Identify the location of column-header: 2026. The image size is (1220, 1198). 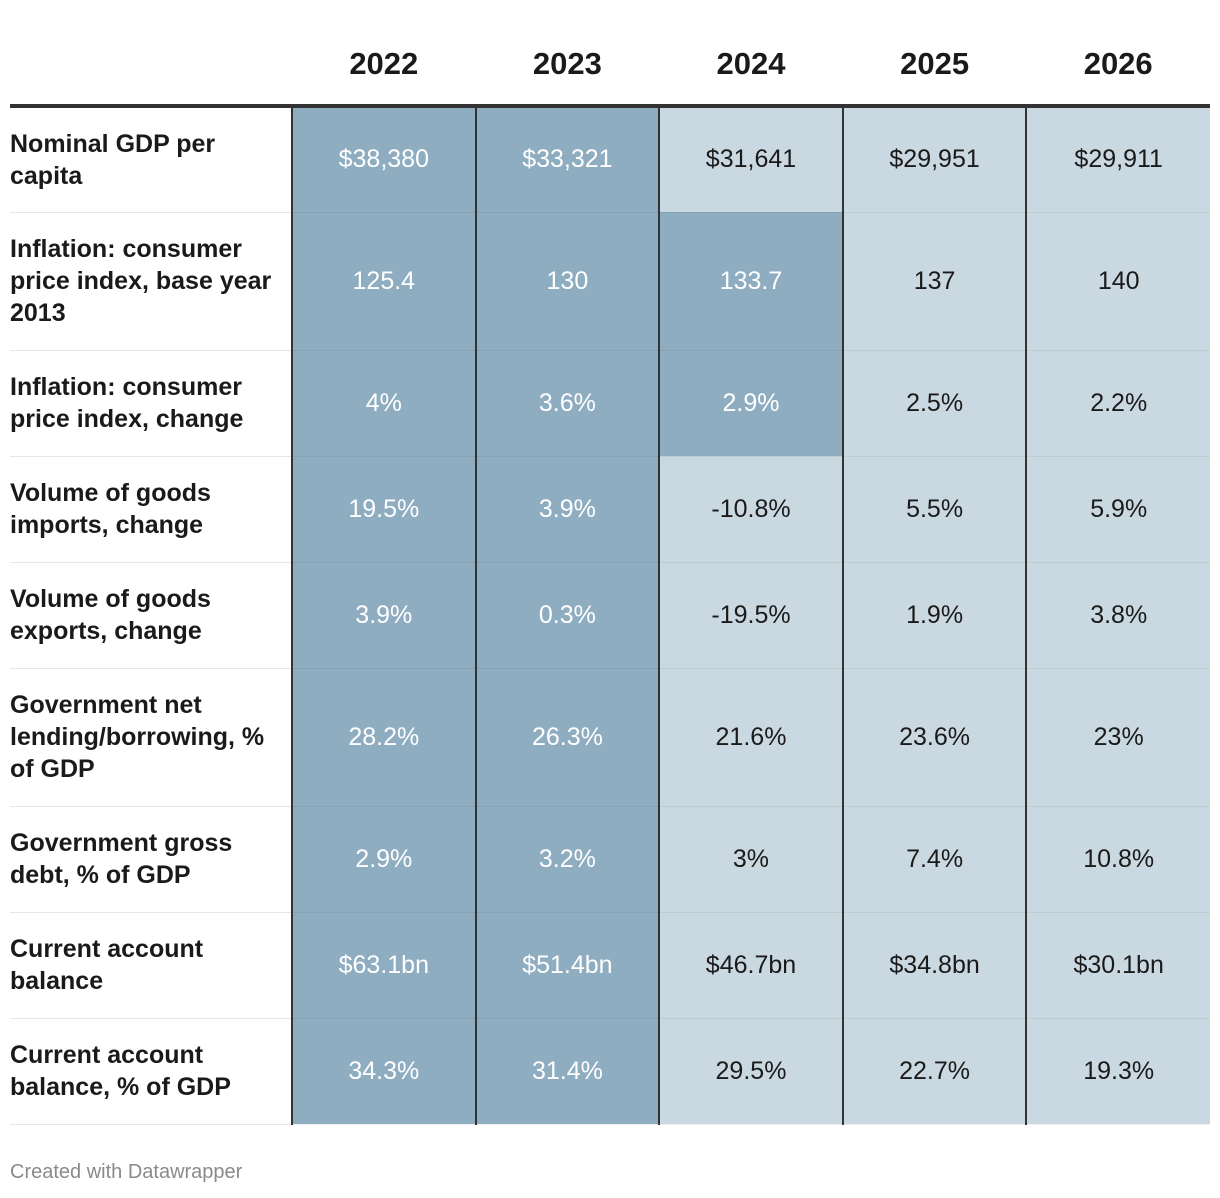
(1118, 67).